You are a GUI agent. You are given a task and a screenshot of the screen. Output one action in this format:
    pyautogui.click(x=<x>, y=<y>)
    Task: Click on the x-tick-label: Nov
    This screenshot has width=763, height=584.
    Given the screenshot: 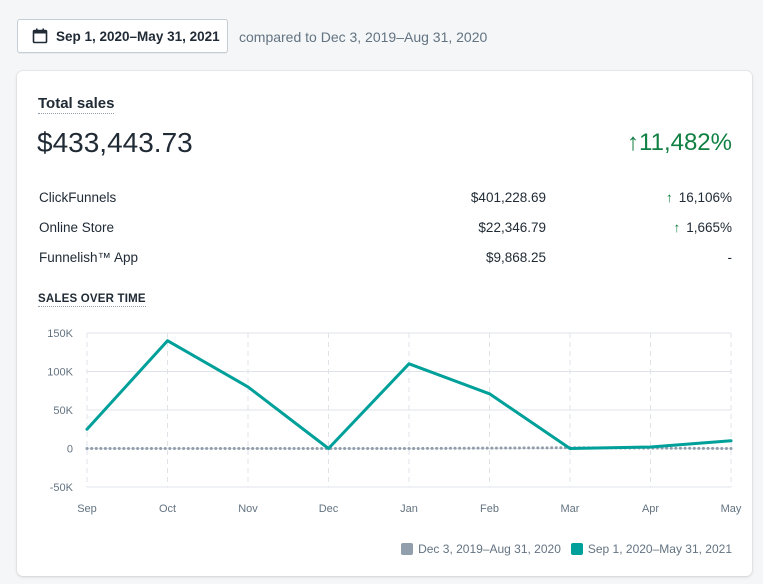 What is the action you would take?
    pyautogui.click(x=248, y=509)
    